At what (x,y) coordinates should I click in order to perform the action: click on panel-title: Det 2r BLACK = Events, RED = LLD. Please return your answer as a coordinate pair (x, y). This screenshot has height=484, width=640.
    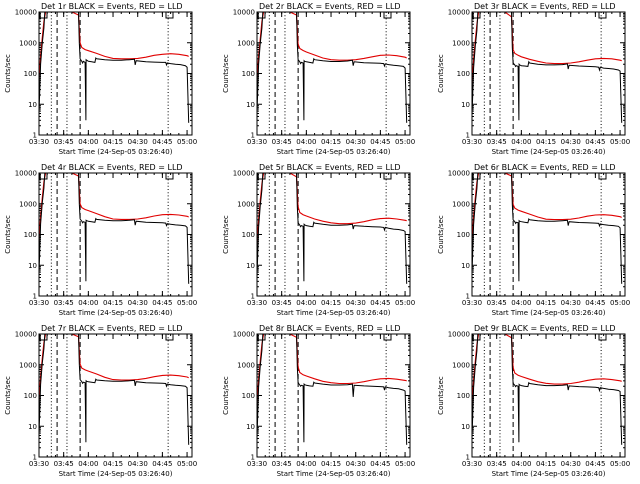
    Looking at the image, I should click on (330, 6).